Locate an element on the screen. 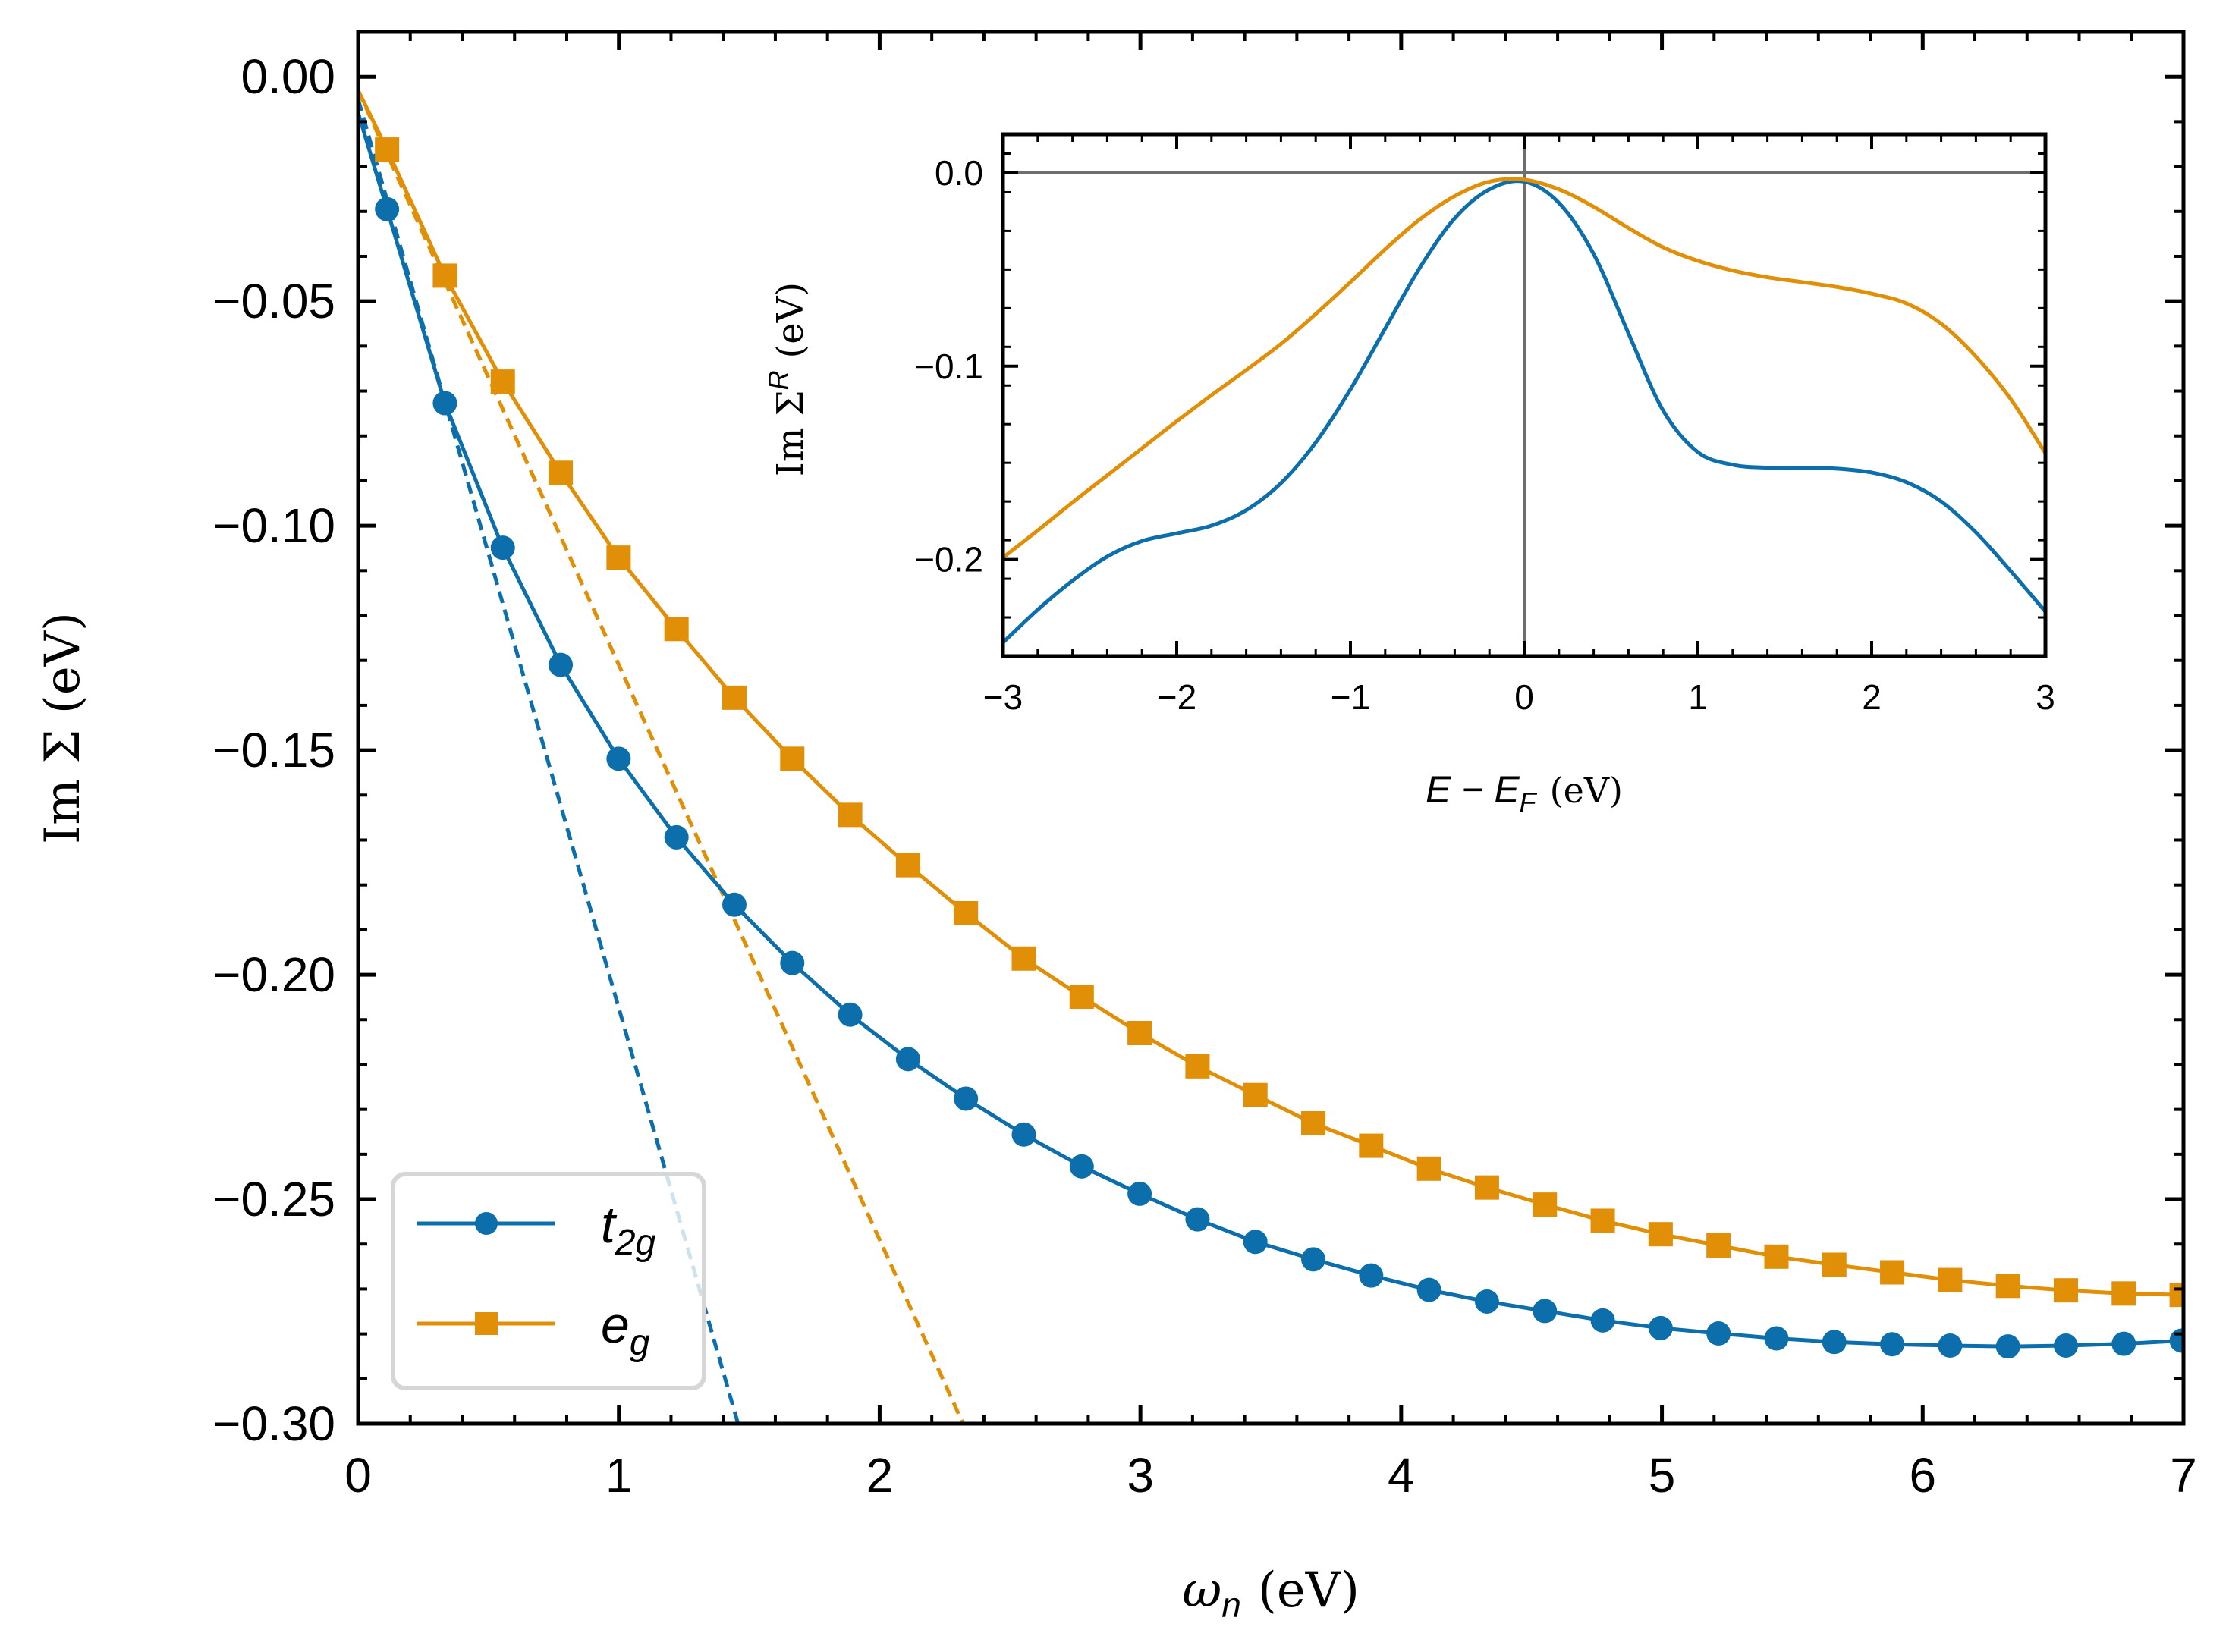  inset-ticks is located at coordinates (1524, 396).